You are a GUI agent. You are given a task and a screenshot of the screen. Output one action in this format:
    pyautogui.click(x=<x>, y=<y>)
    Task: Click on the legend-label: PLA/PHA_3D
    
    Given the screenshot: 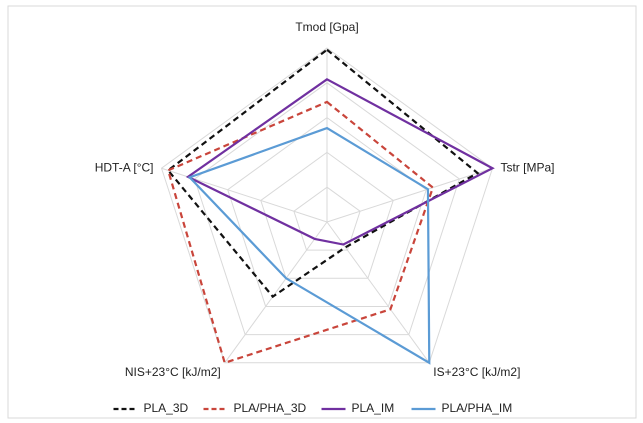 What is the action you would take?
    pyautogui.click(x=270, y=408)
    